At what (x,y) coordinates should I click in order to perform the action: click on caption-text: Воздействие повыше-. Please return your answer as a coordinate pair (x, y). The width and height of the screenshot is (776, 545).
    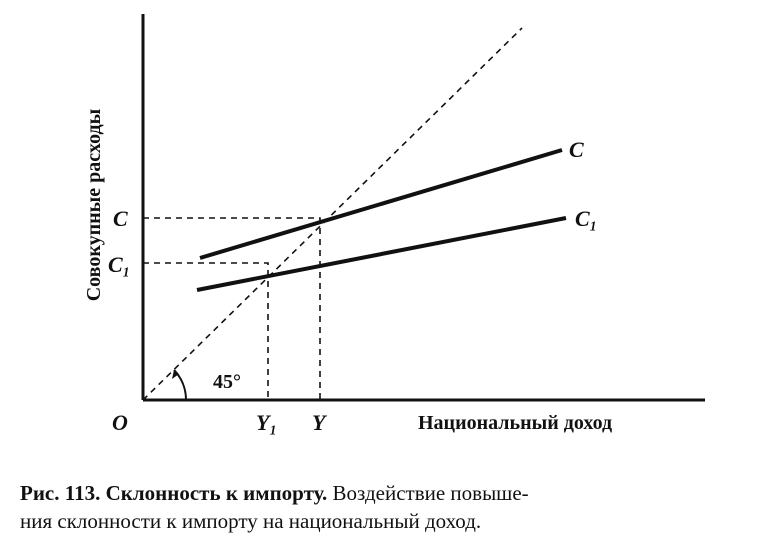
    Looking at the image, I should click on (431, 493).